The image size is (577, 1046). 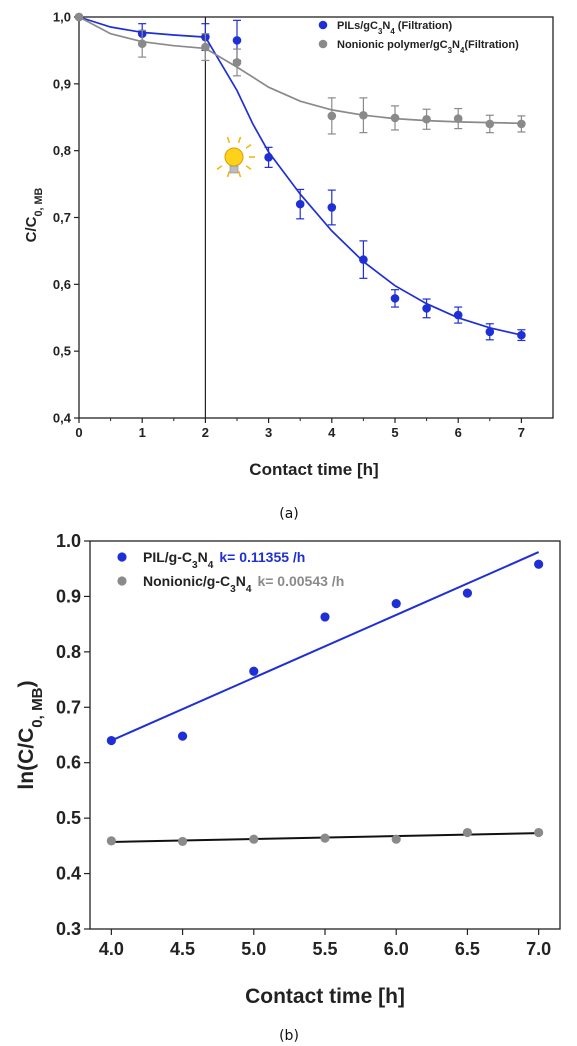 I want to click on legend-label: PIL/g-C3N4 k= 0.11355 /h, so click(x=224, y=560).